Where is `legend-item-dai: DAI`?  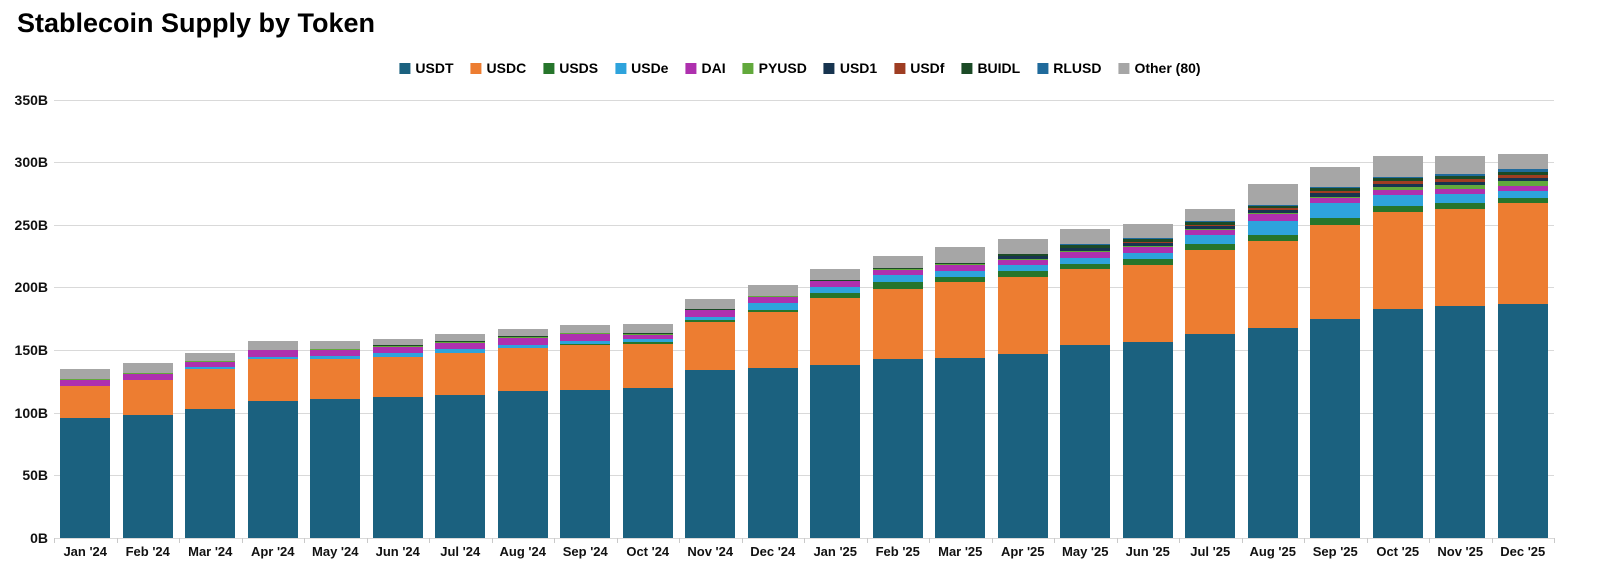
legend-item-dai: DAI is located at coordinates (705, 68).